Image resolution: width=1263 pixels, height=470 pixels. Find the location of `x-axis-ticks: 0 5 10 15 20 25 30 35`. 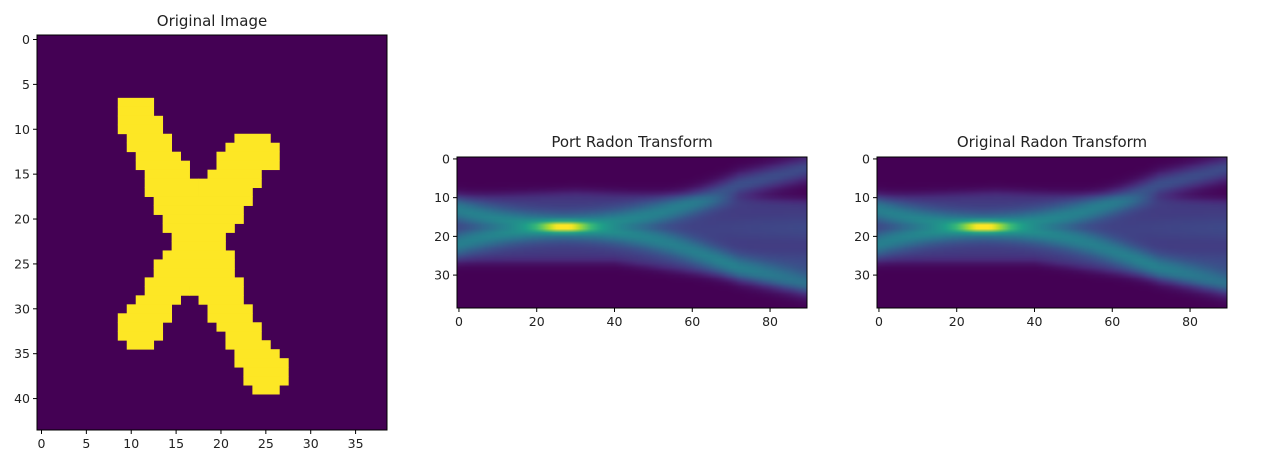

x-axis-ticks: 0 5 10 15 20 25 30 35 is located at coordinates (201, 440).